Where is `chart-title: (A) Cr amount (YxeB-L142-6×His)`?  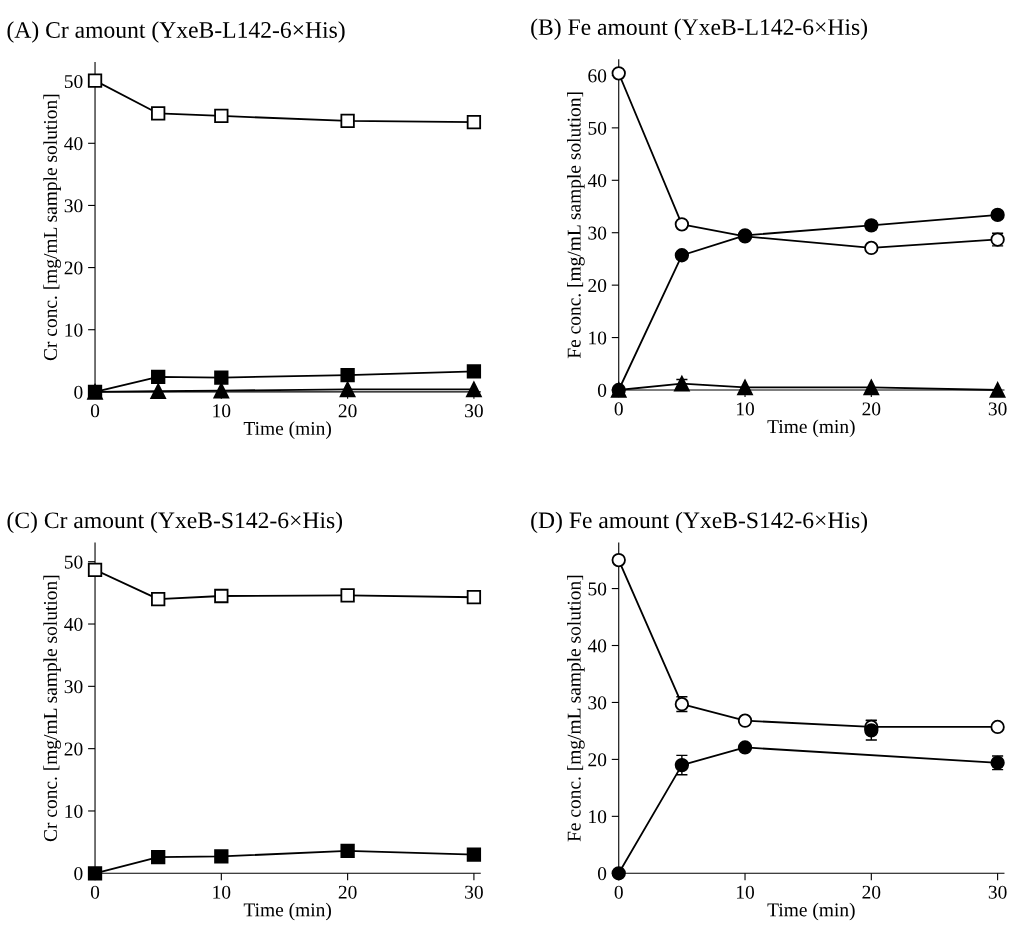
chart-title: (A) Cr amount (YxeB-L142-6×His) is located at coordinates (176, 32).